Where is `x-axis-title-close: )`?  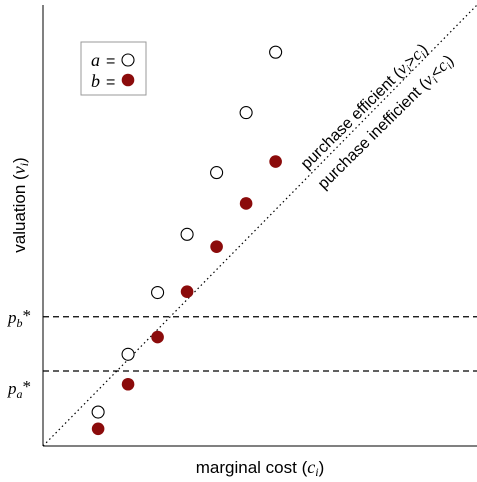 x-axis-title-close: ) is located at coordinates (322, 467).